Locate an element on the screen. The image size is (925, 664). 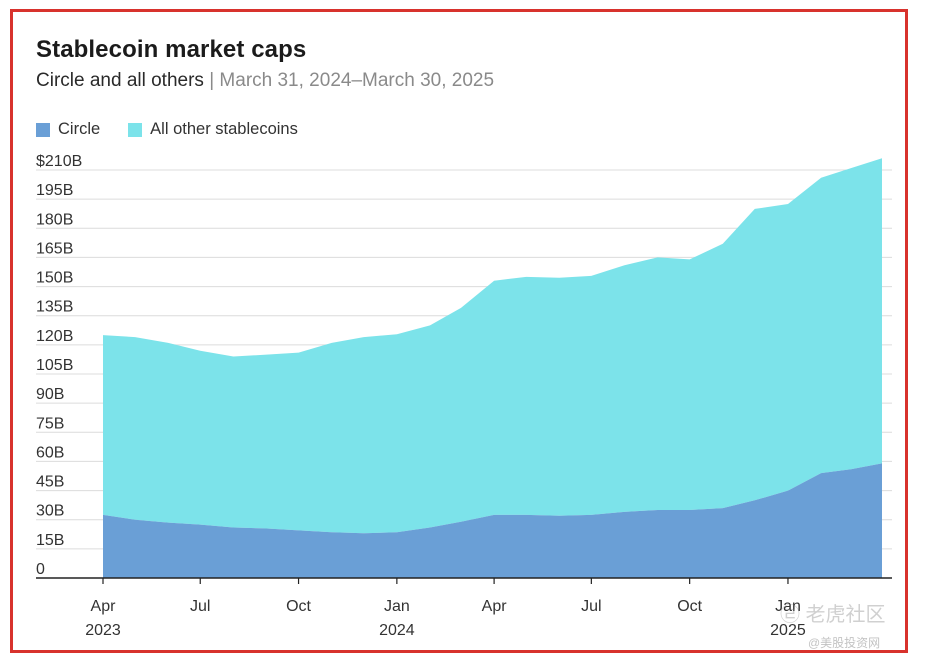
watermark-logo: ㉣ 老虎社区 is located at coordinates (833, 615).